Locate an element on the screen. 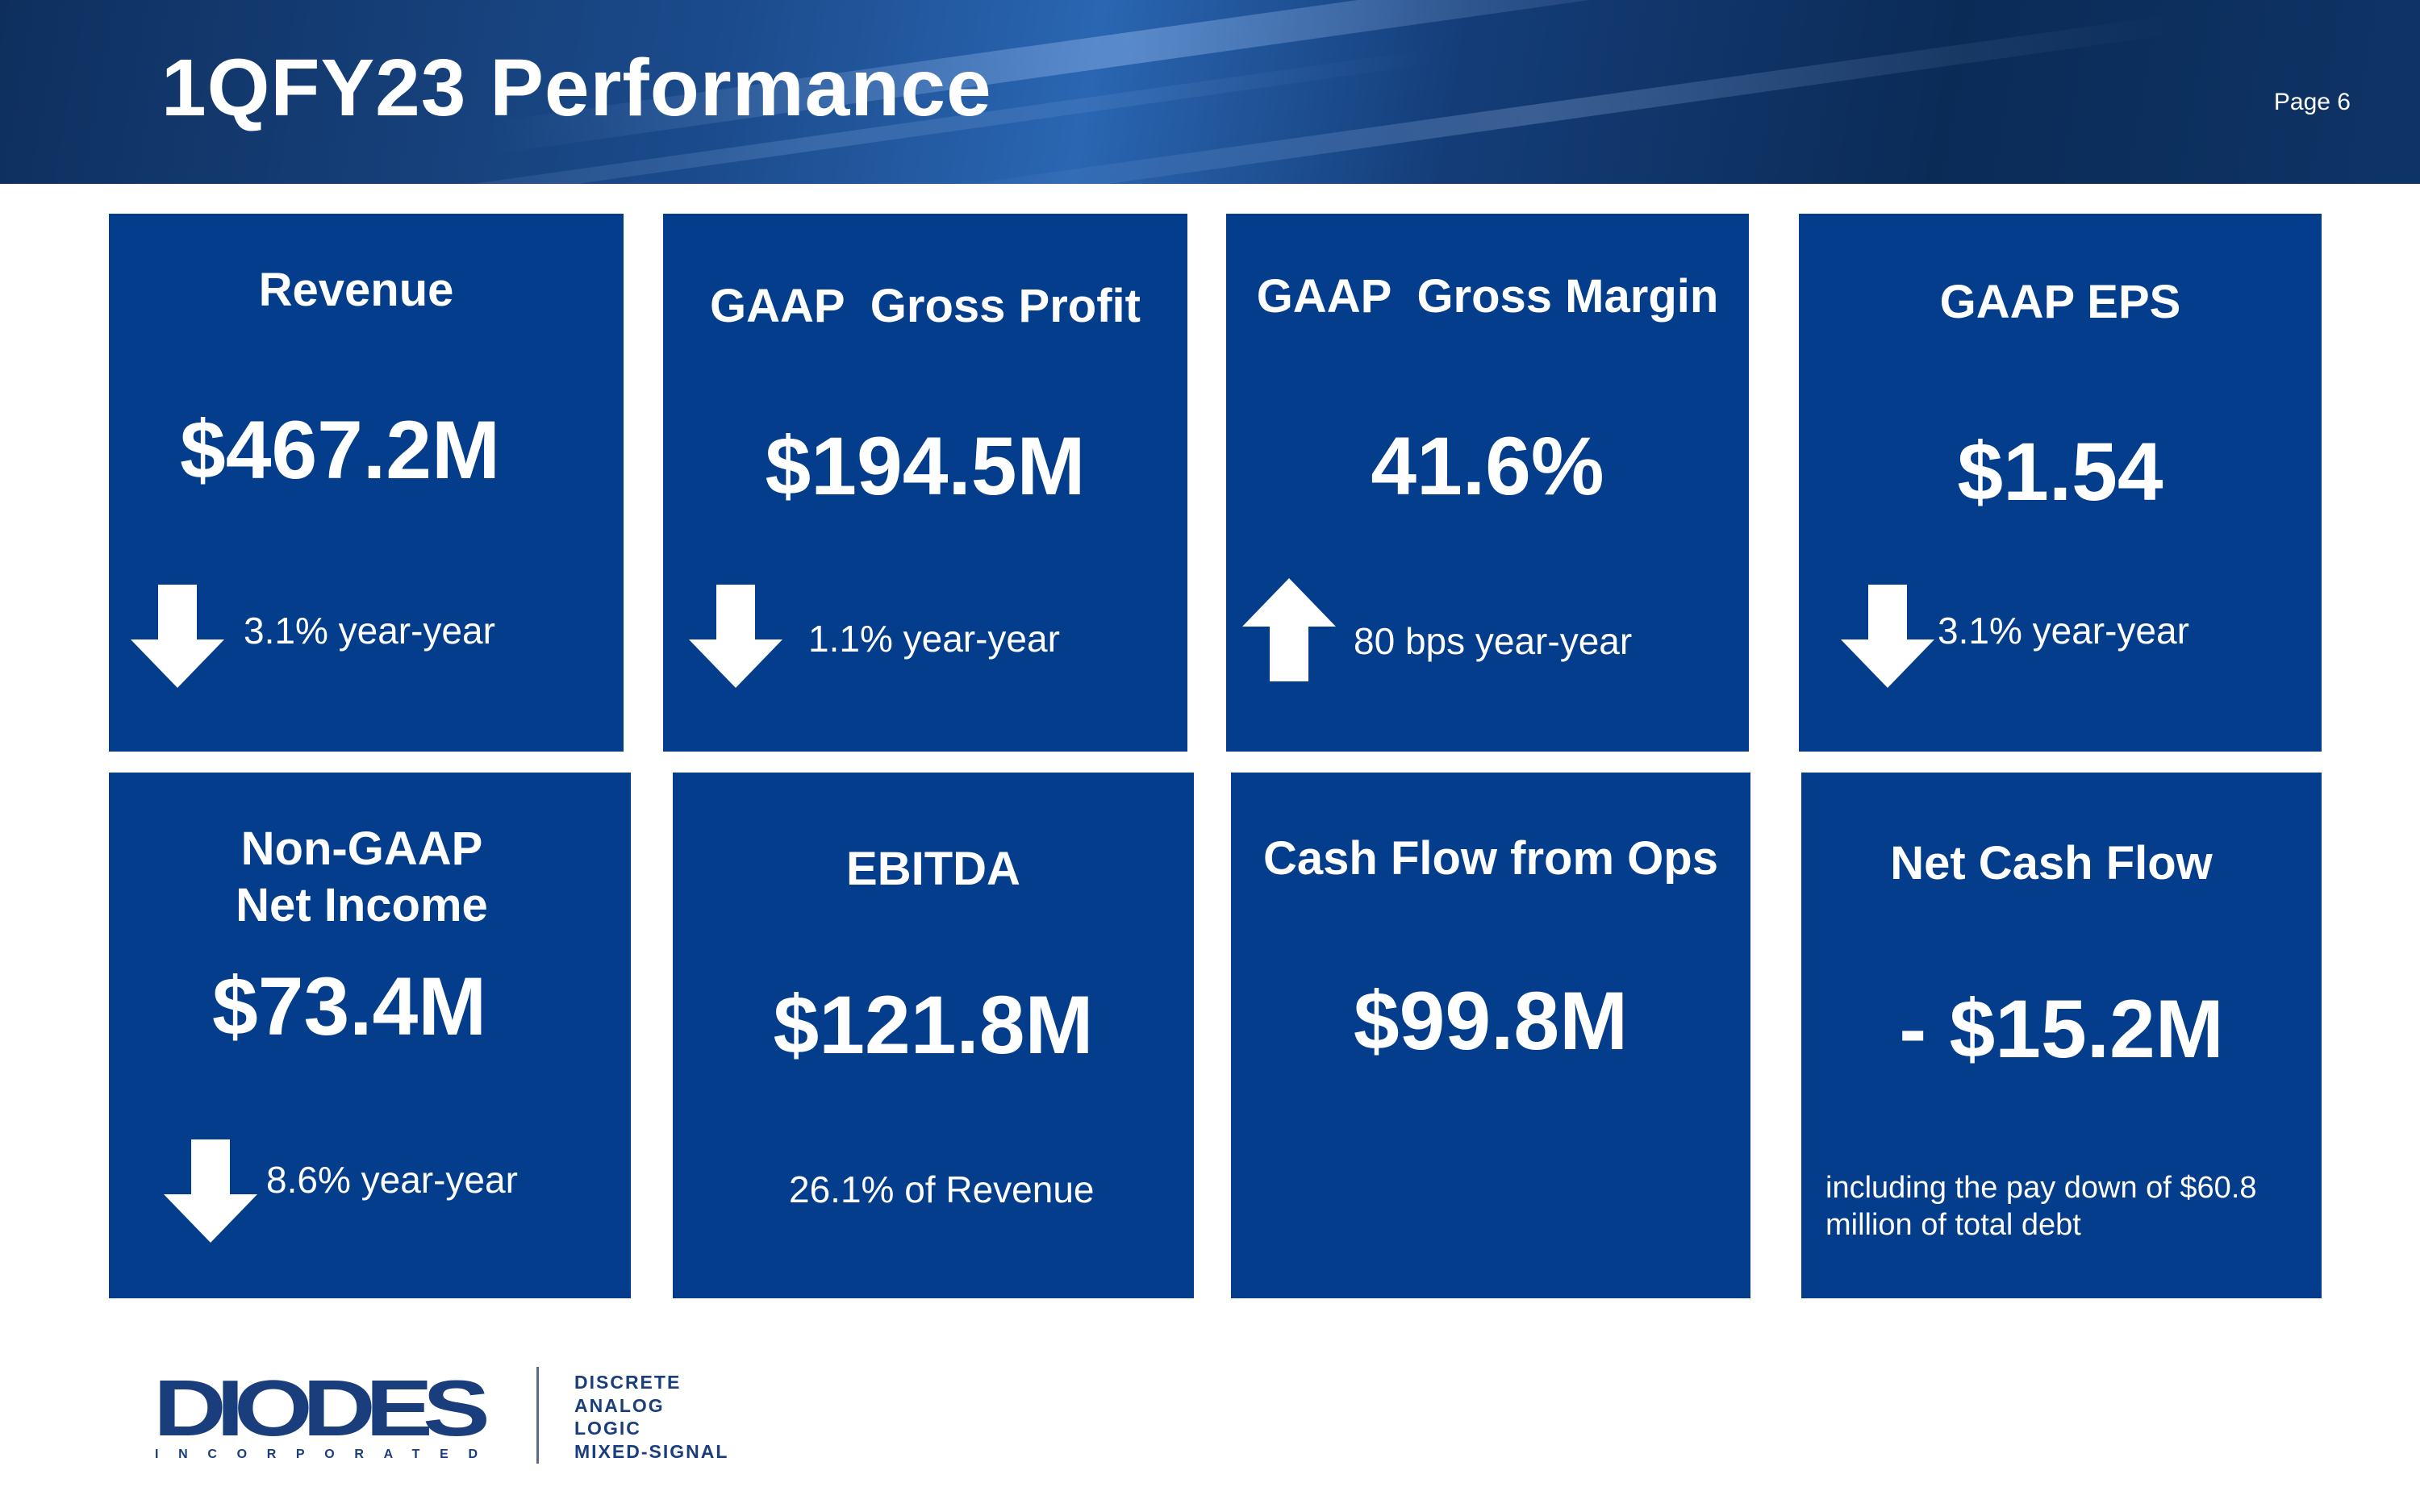  cash-flow-from-ops-tile: Cash Flow from Ops $99.8M is located at coordinates (1490, 1035).